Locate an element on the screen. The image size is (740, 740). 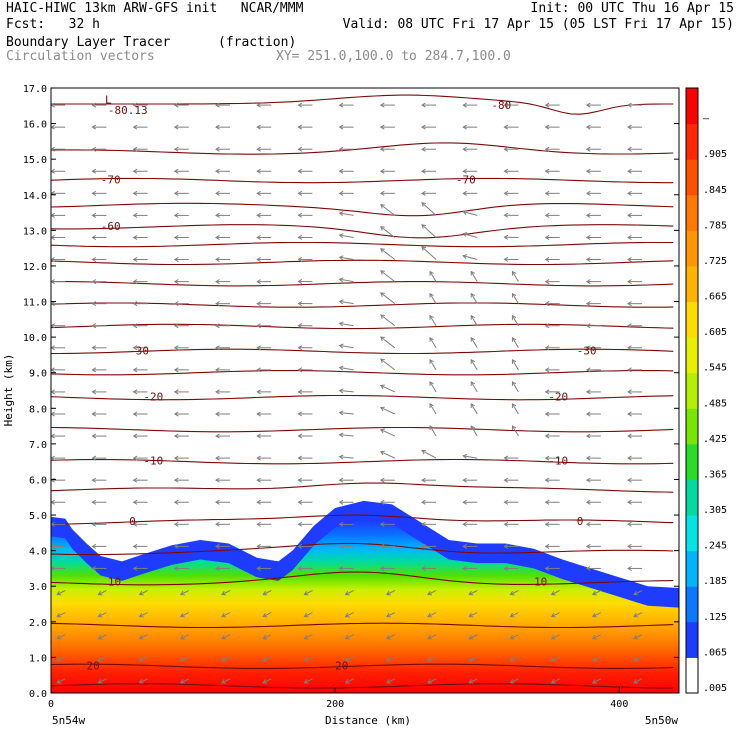
y-tick-label: 9.0 is located at coordinates (38, 374).